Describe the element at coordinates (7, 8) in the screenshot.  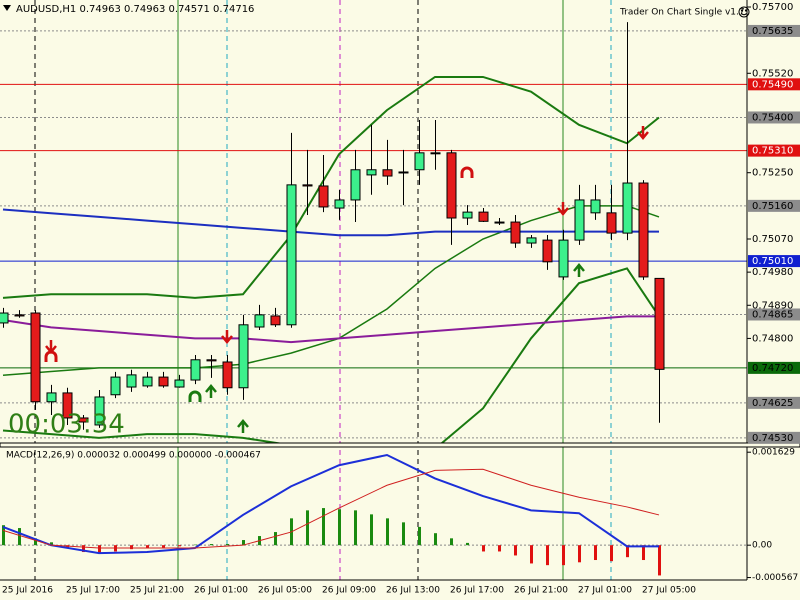
I see `menu-icon` at that location.